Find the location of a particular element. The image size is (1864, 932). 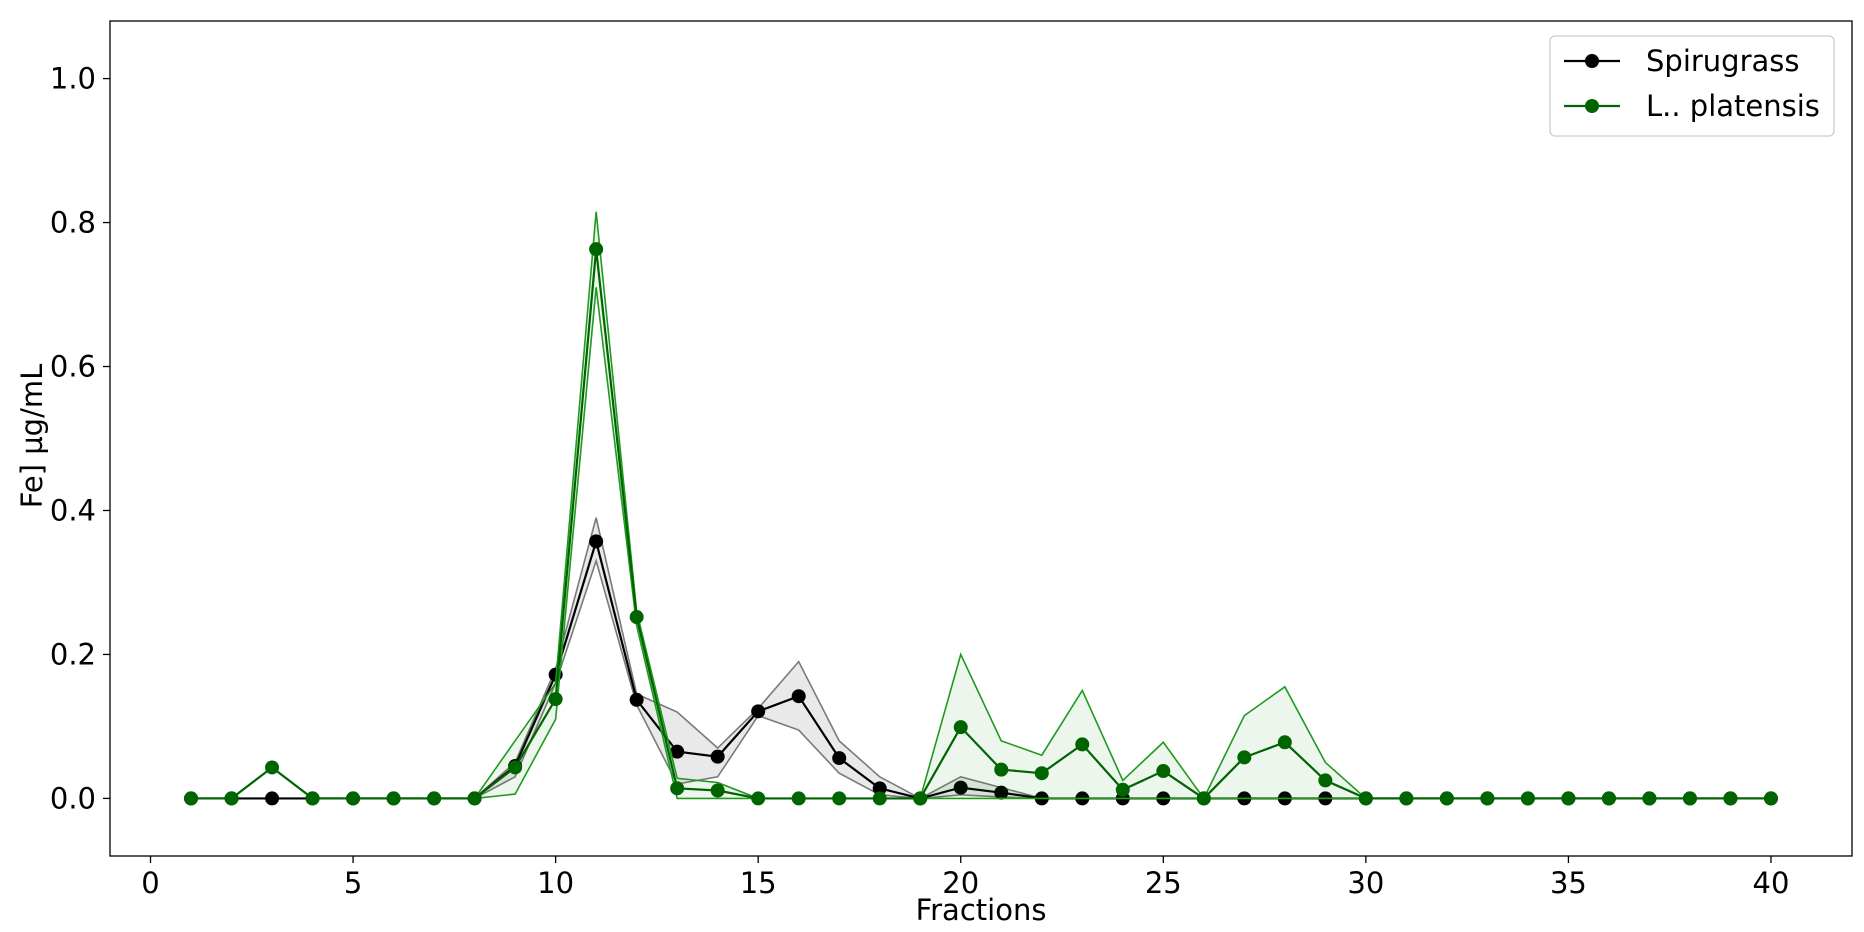

x-tick-label: 5 is located at coordinates (353, 883).